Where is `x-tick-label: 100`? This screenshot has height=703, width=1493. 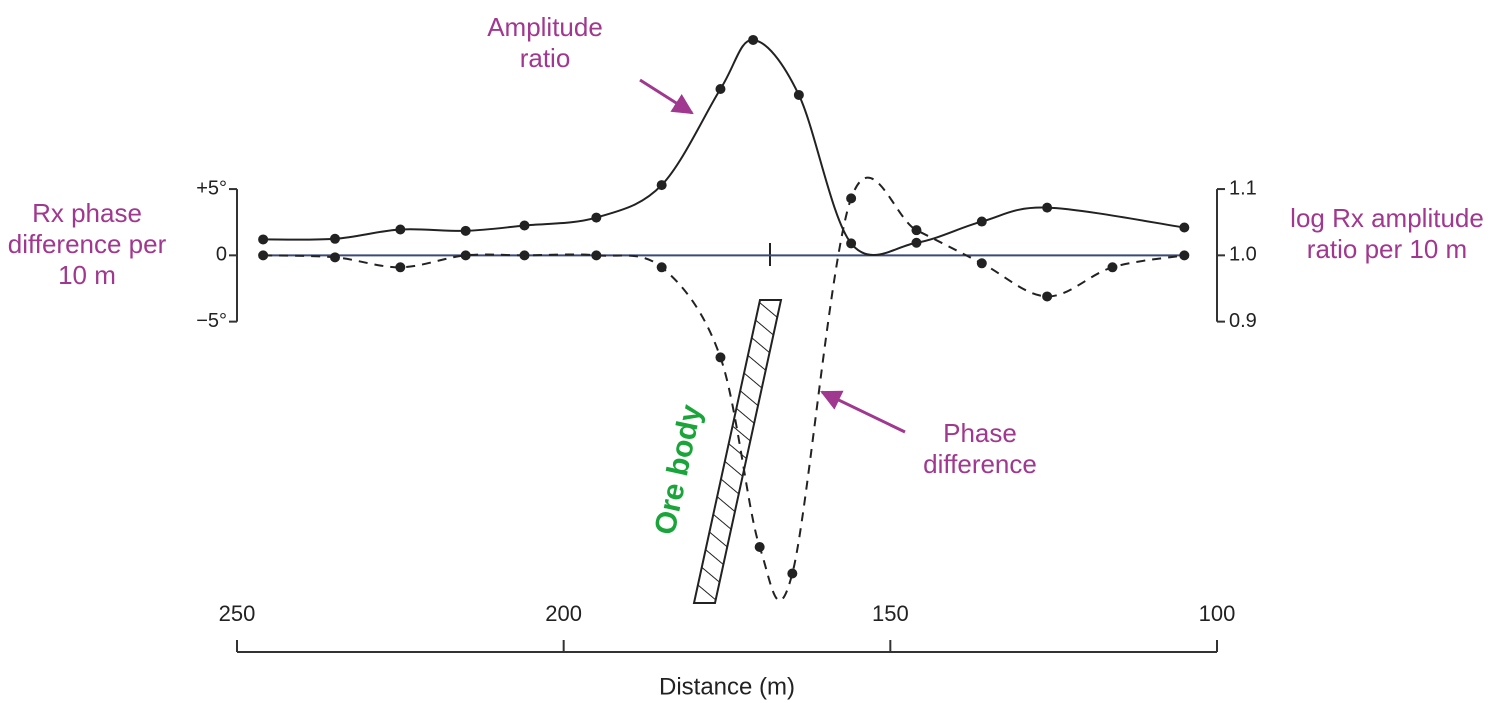 x-tick-label: 100 is located at coordinates (1217, 613).